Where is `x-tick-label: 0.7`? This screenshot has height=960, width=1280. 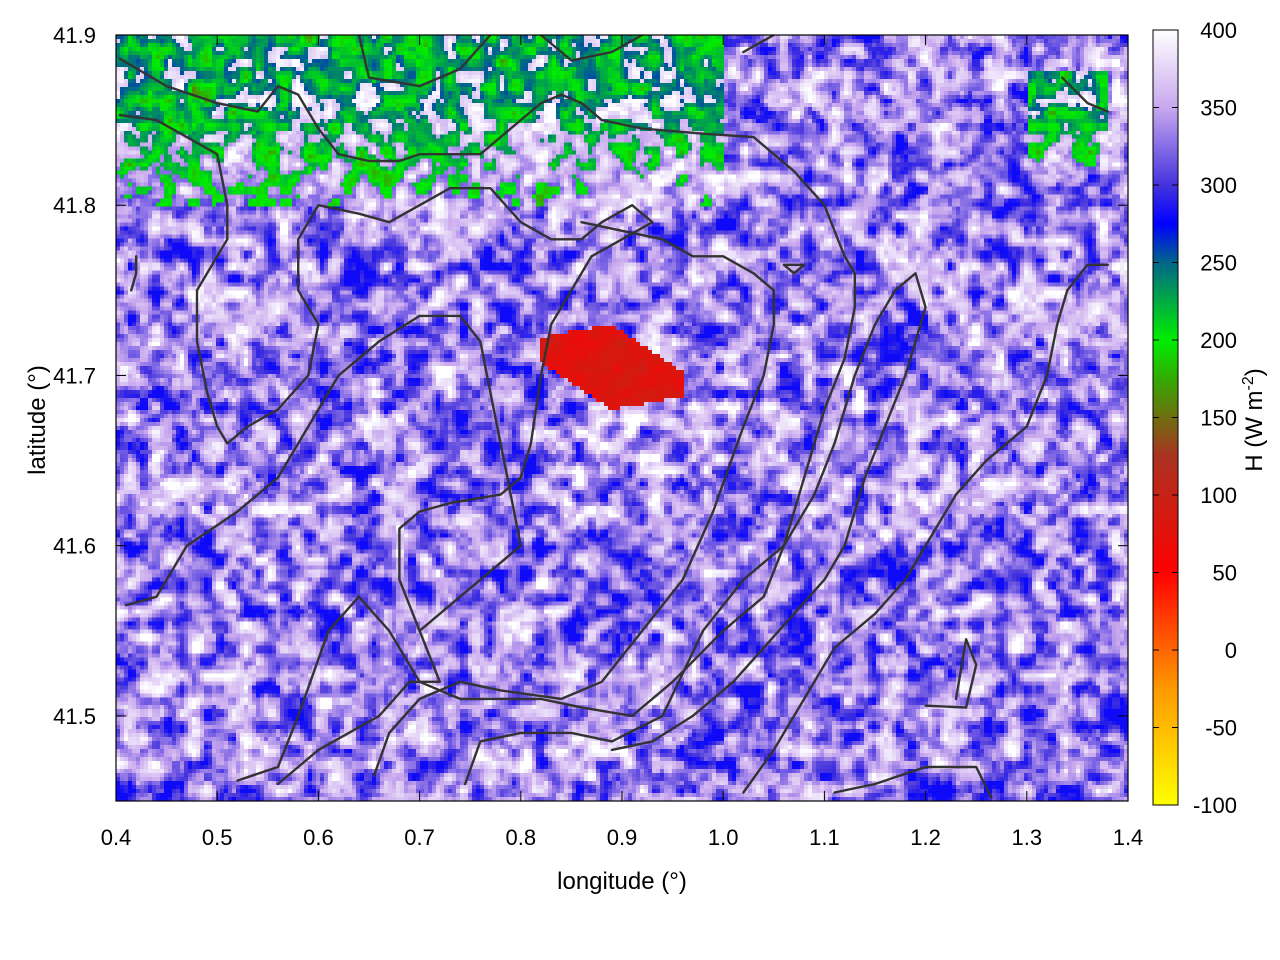
x-tick-label: 0.7 is located at coordinates (419, 837).